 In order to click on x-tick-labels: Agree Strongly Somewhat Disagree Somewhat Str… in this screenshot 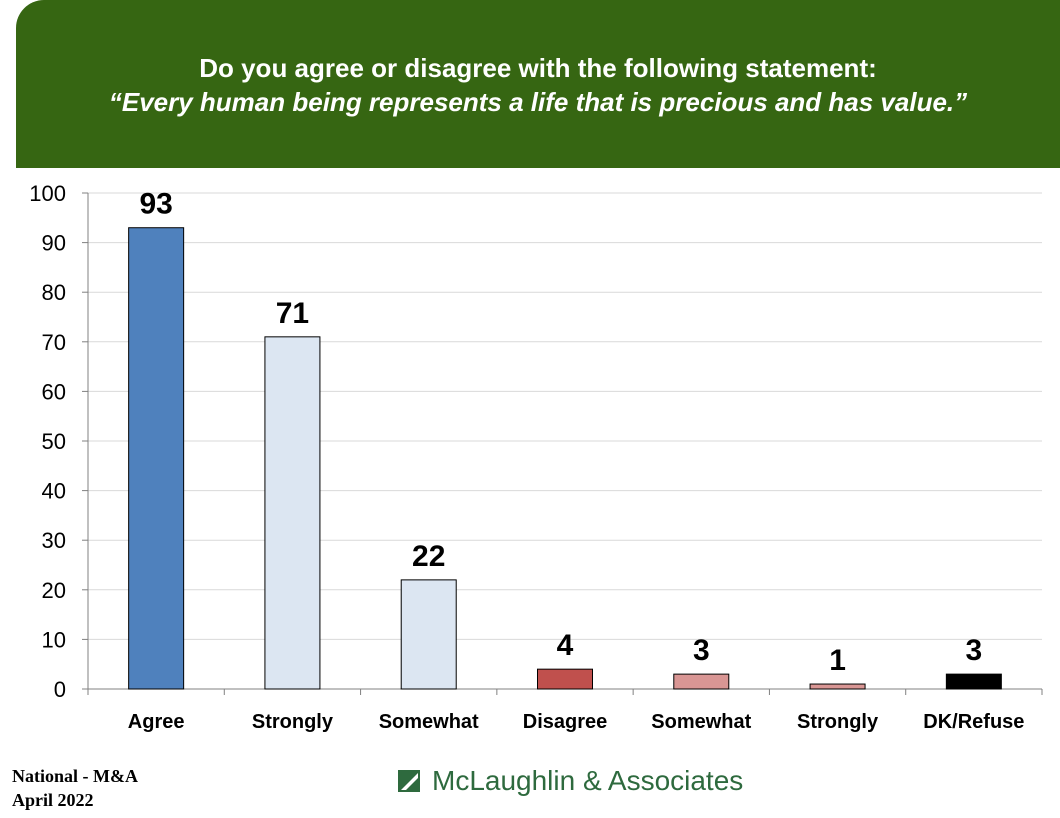, I will do `click(576, 722)`.